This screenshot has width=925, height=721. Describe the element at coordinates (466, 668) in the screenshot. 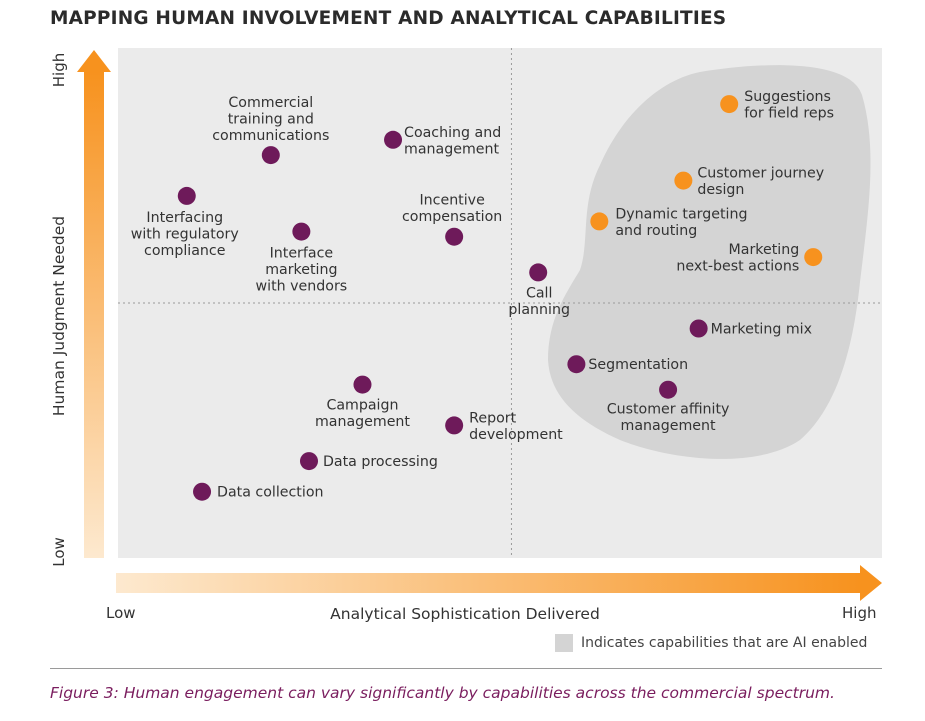

I see `caption-divider` at that location.